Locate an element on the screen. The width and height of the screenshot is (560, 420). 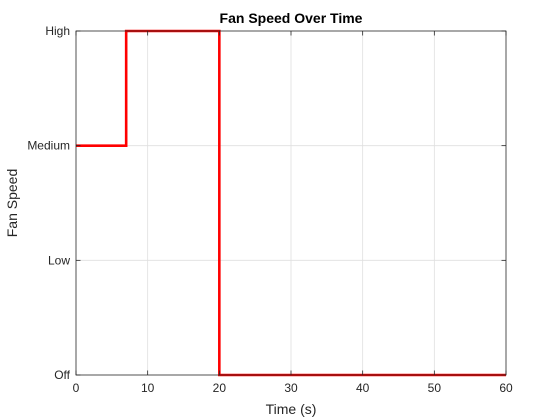
y-tick-label: Off is located at coordinates (62, 375).